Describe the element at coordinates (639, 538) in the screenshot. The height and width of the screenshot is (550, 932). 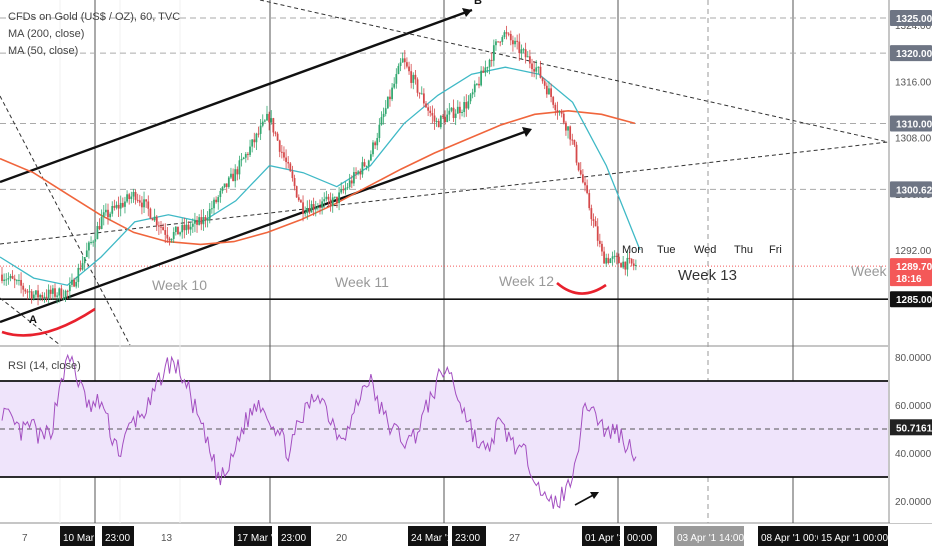
I see `time-label: 00:00` at that location.